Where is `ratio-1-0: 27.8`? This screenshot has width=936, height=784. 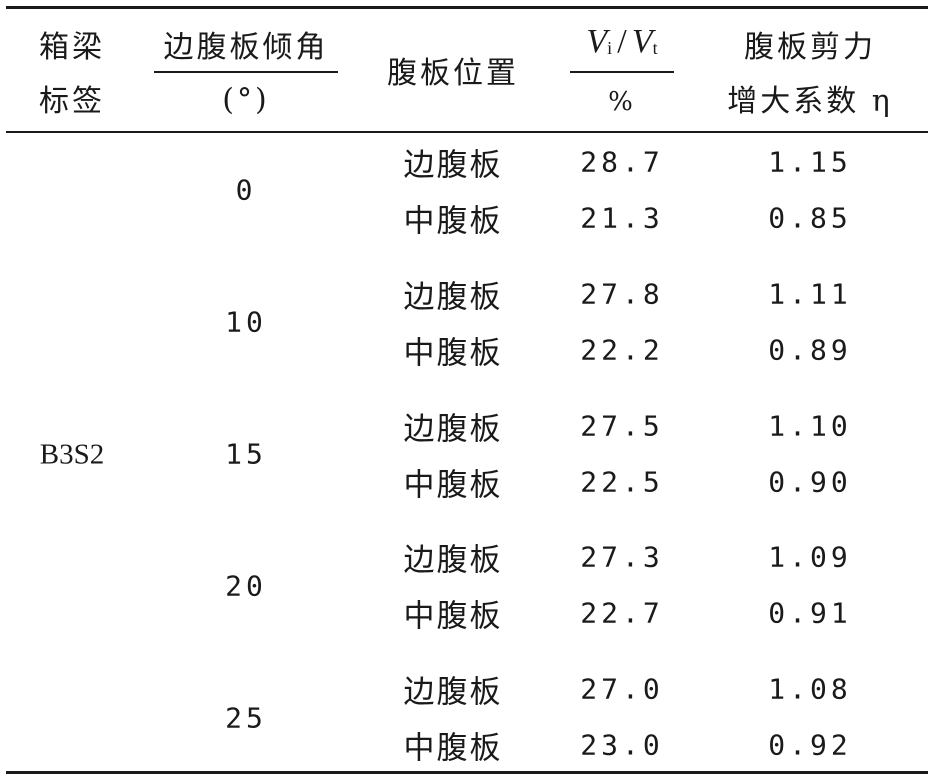
ratio-1-0: 27.8 is located at coordinates (622, 294).